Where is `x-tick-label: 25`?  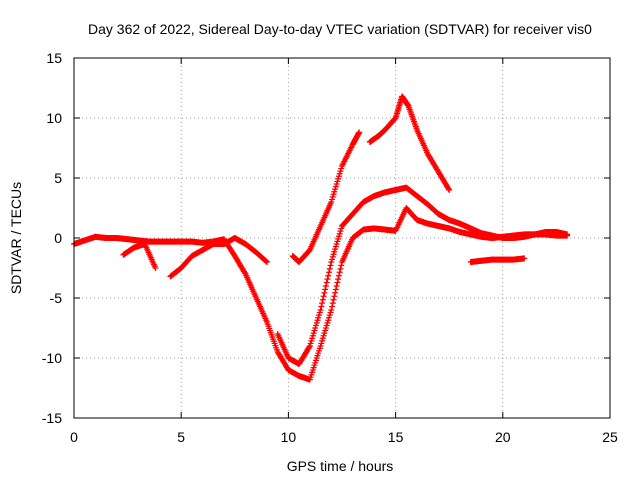
x-tick-label: 25 is located at coordinates (610, 437).